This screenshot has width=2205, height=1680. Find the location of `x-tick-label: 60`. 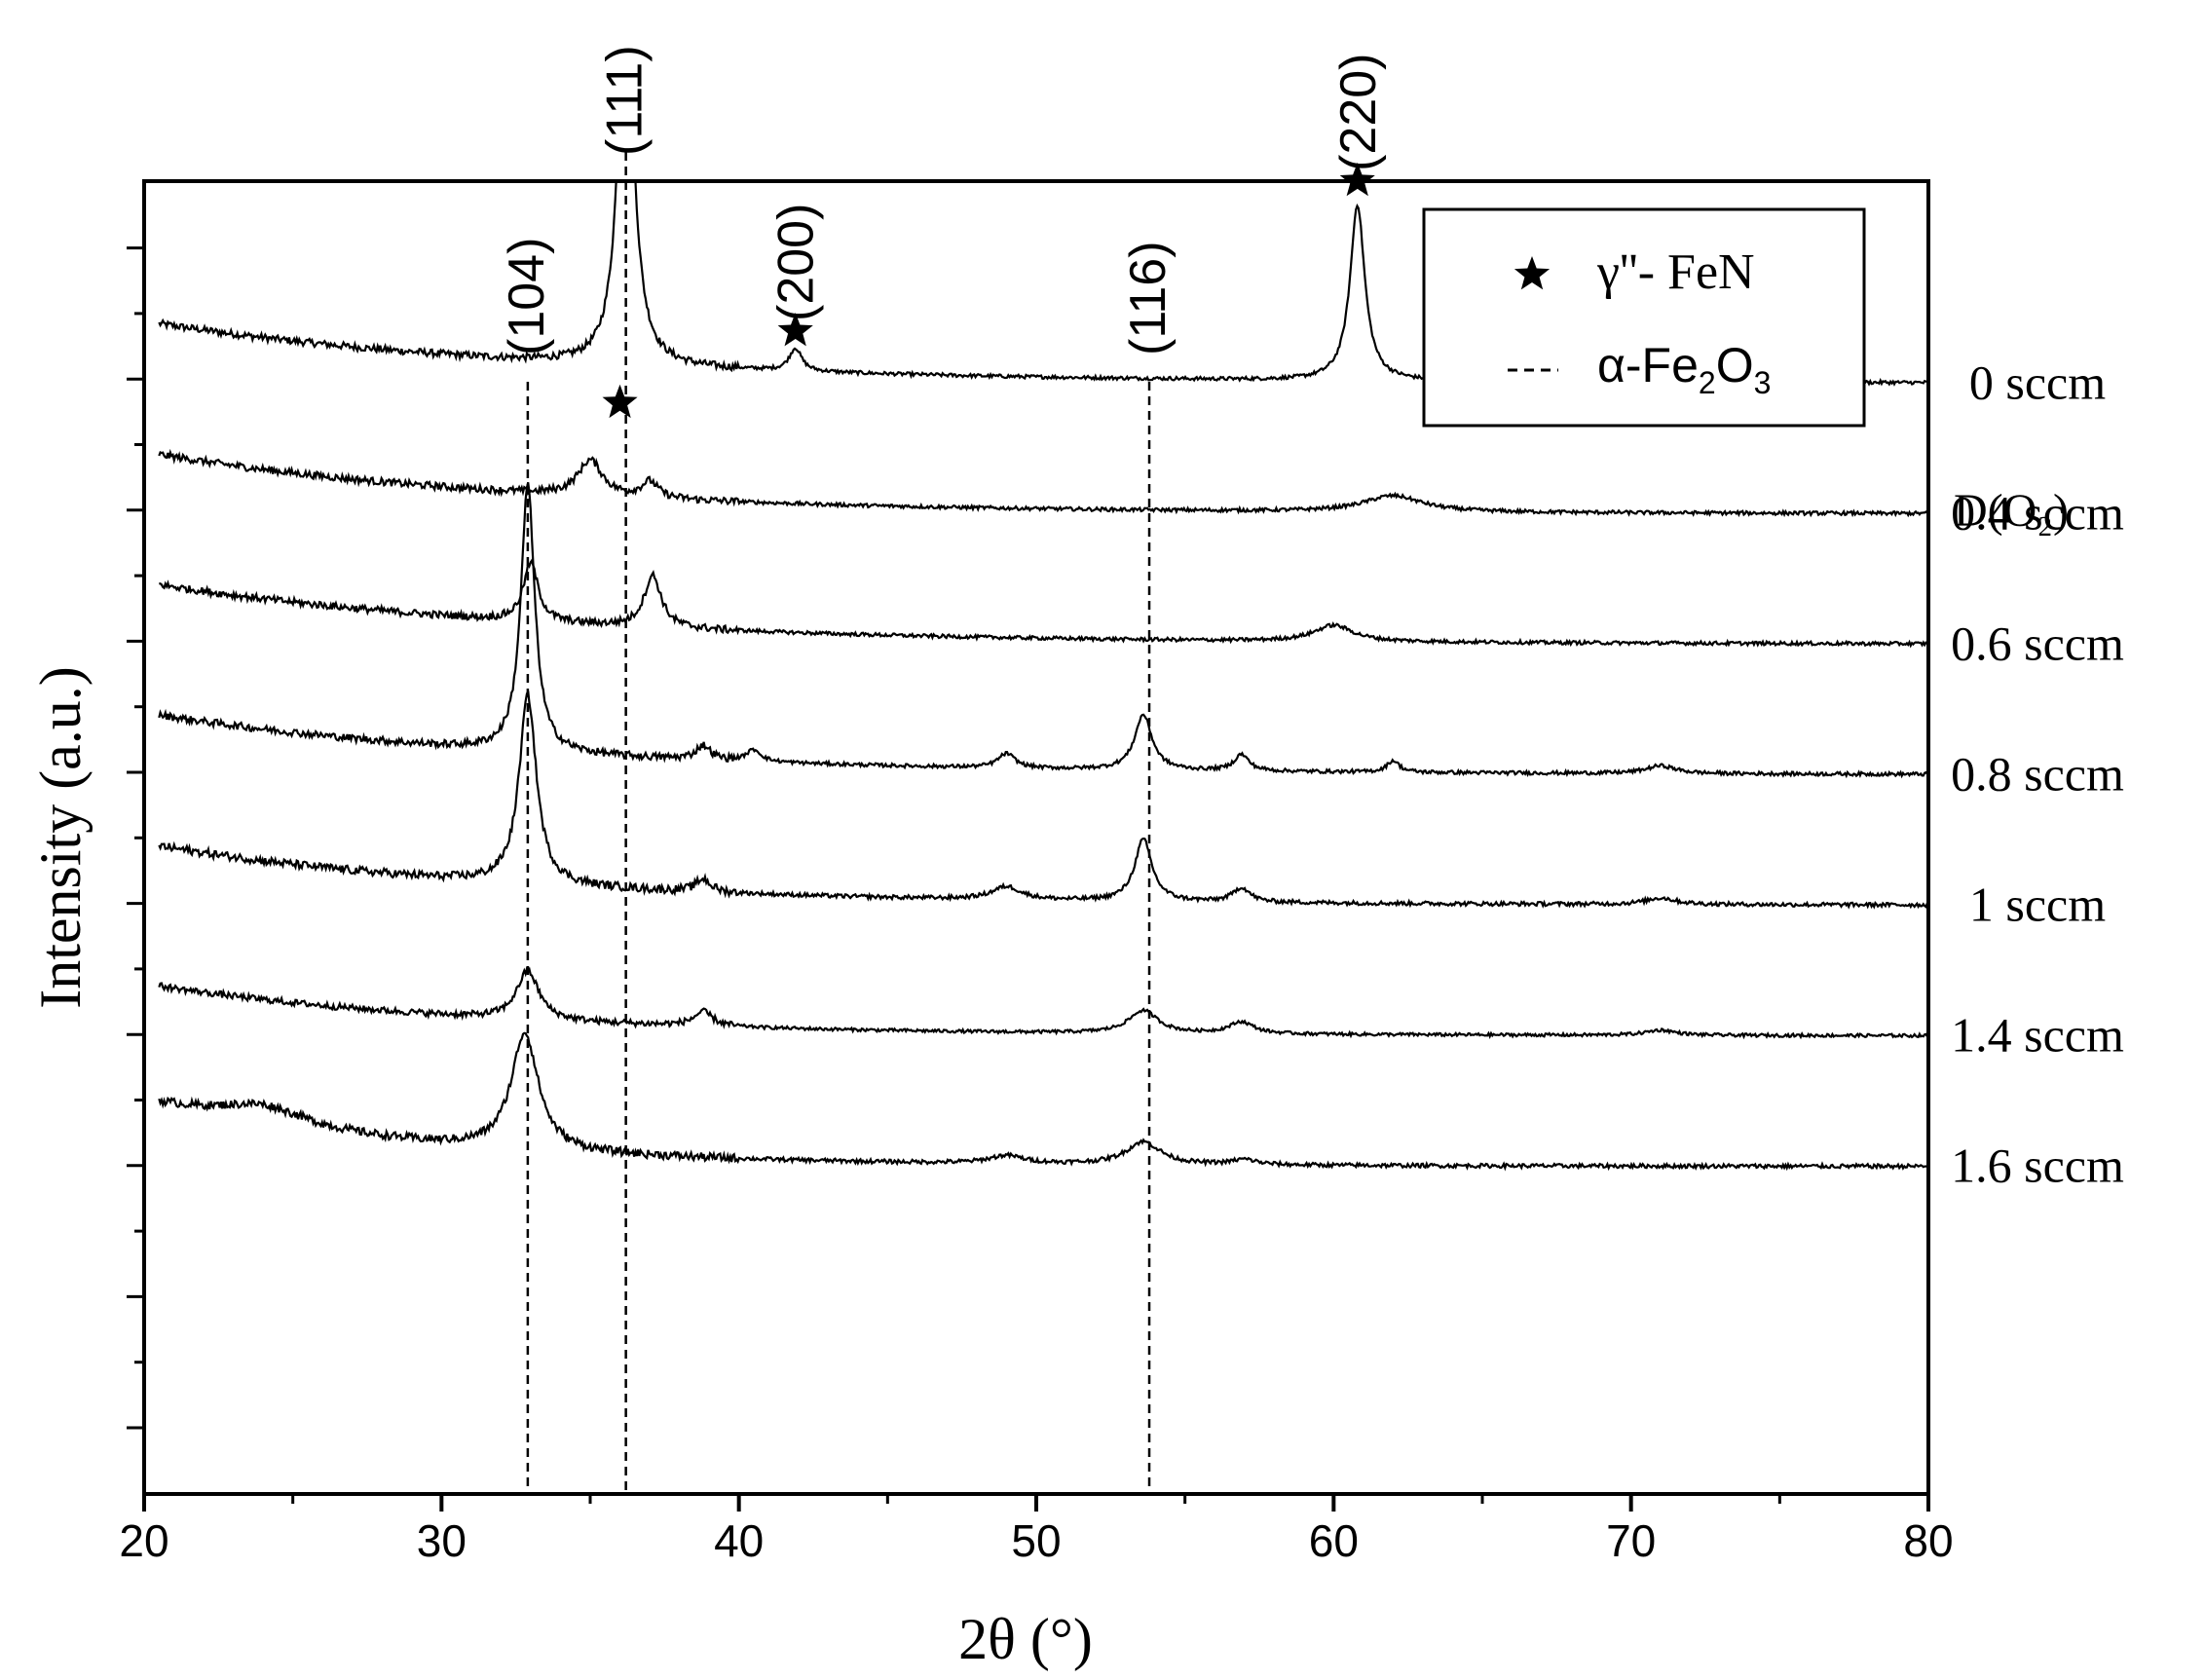

x-tick-label: 60 is located at coordinates (1334, 1540).